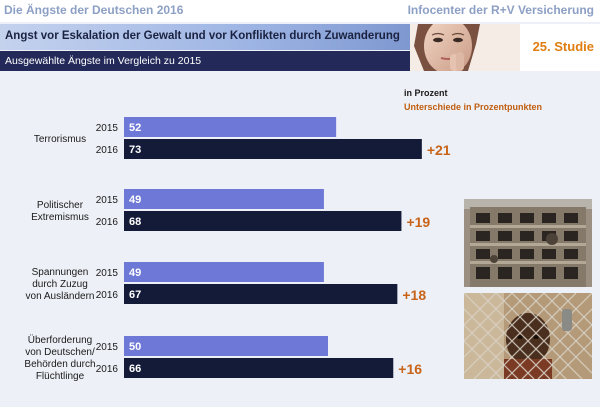  Describe the element at coordinates (60, 296) in the screenshot. I see `category-label: von Ausländern` at that location.